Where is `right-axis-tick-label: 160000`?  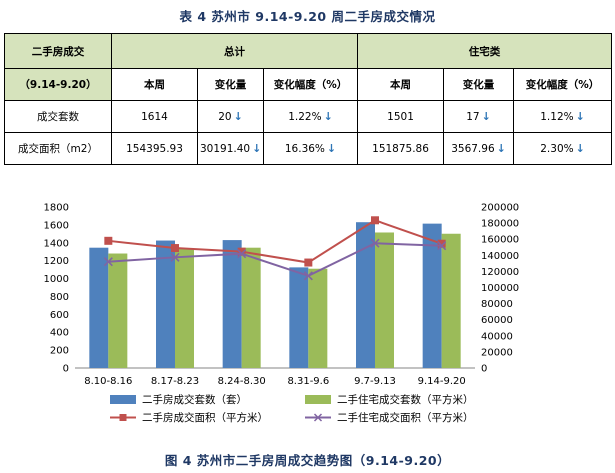 right-axis-tick-label: 160000 is located at coordinates (500, 240).